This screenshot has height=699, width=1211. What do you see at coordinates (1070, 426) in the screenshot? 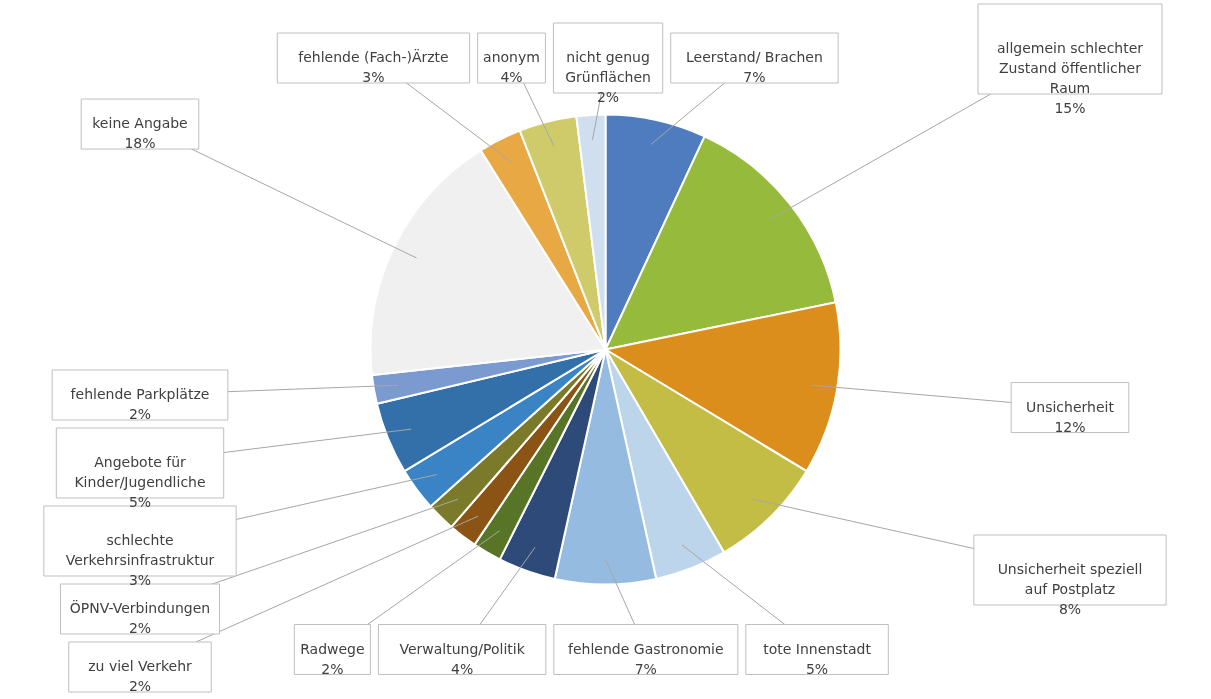
I see `data-label: 12%` at bounding box center [1070, 426].